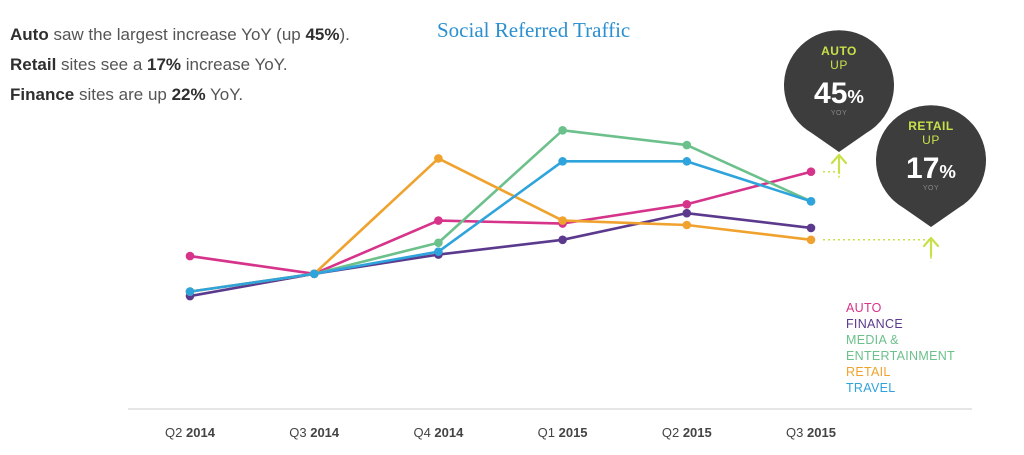  I want to click on headline-auto-bold: Auto, so click(29, 34).